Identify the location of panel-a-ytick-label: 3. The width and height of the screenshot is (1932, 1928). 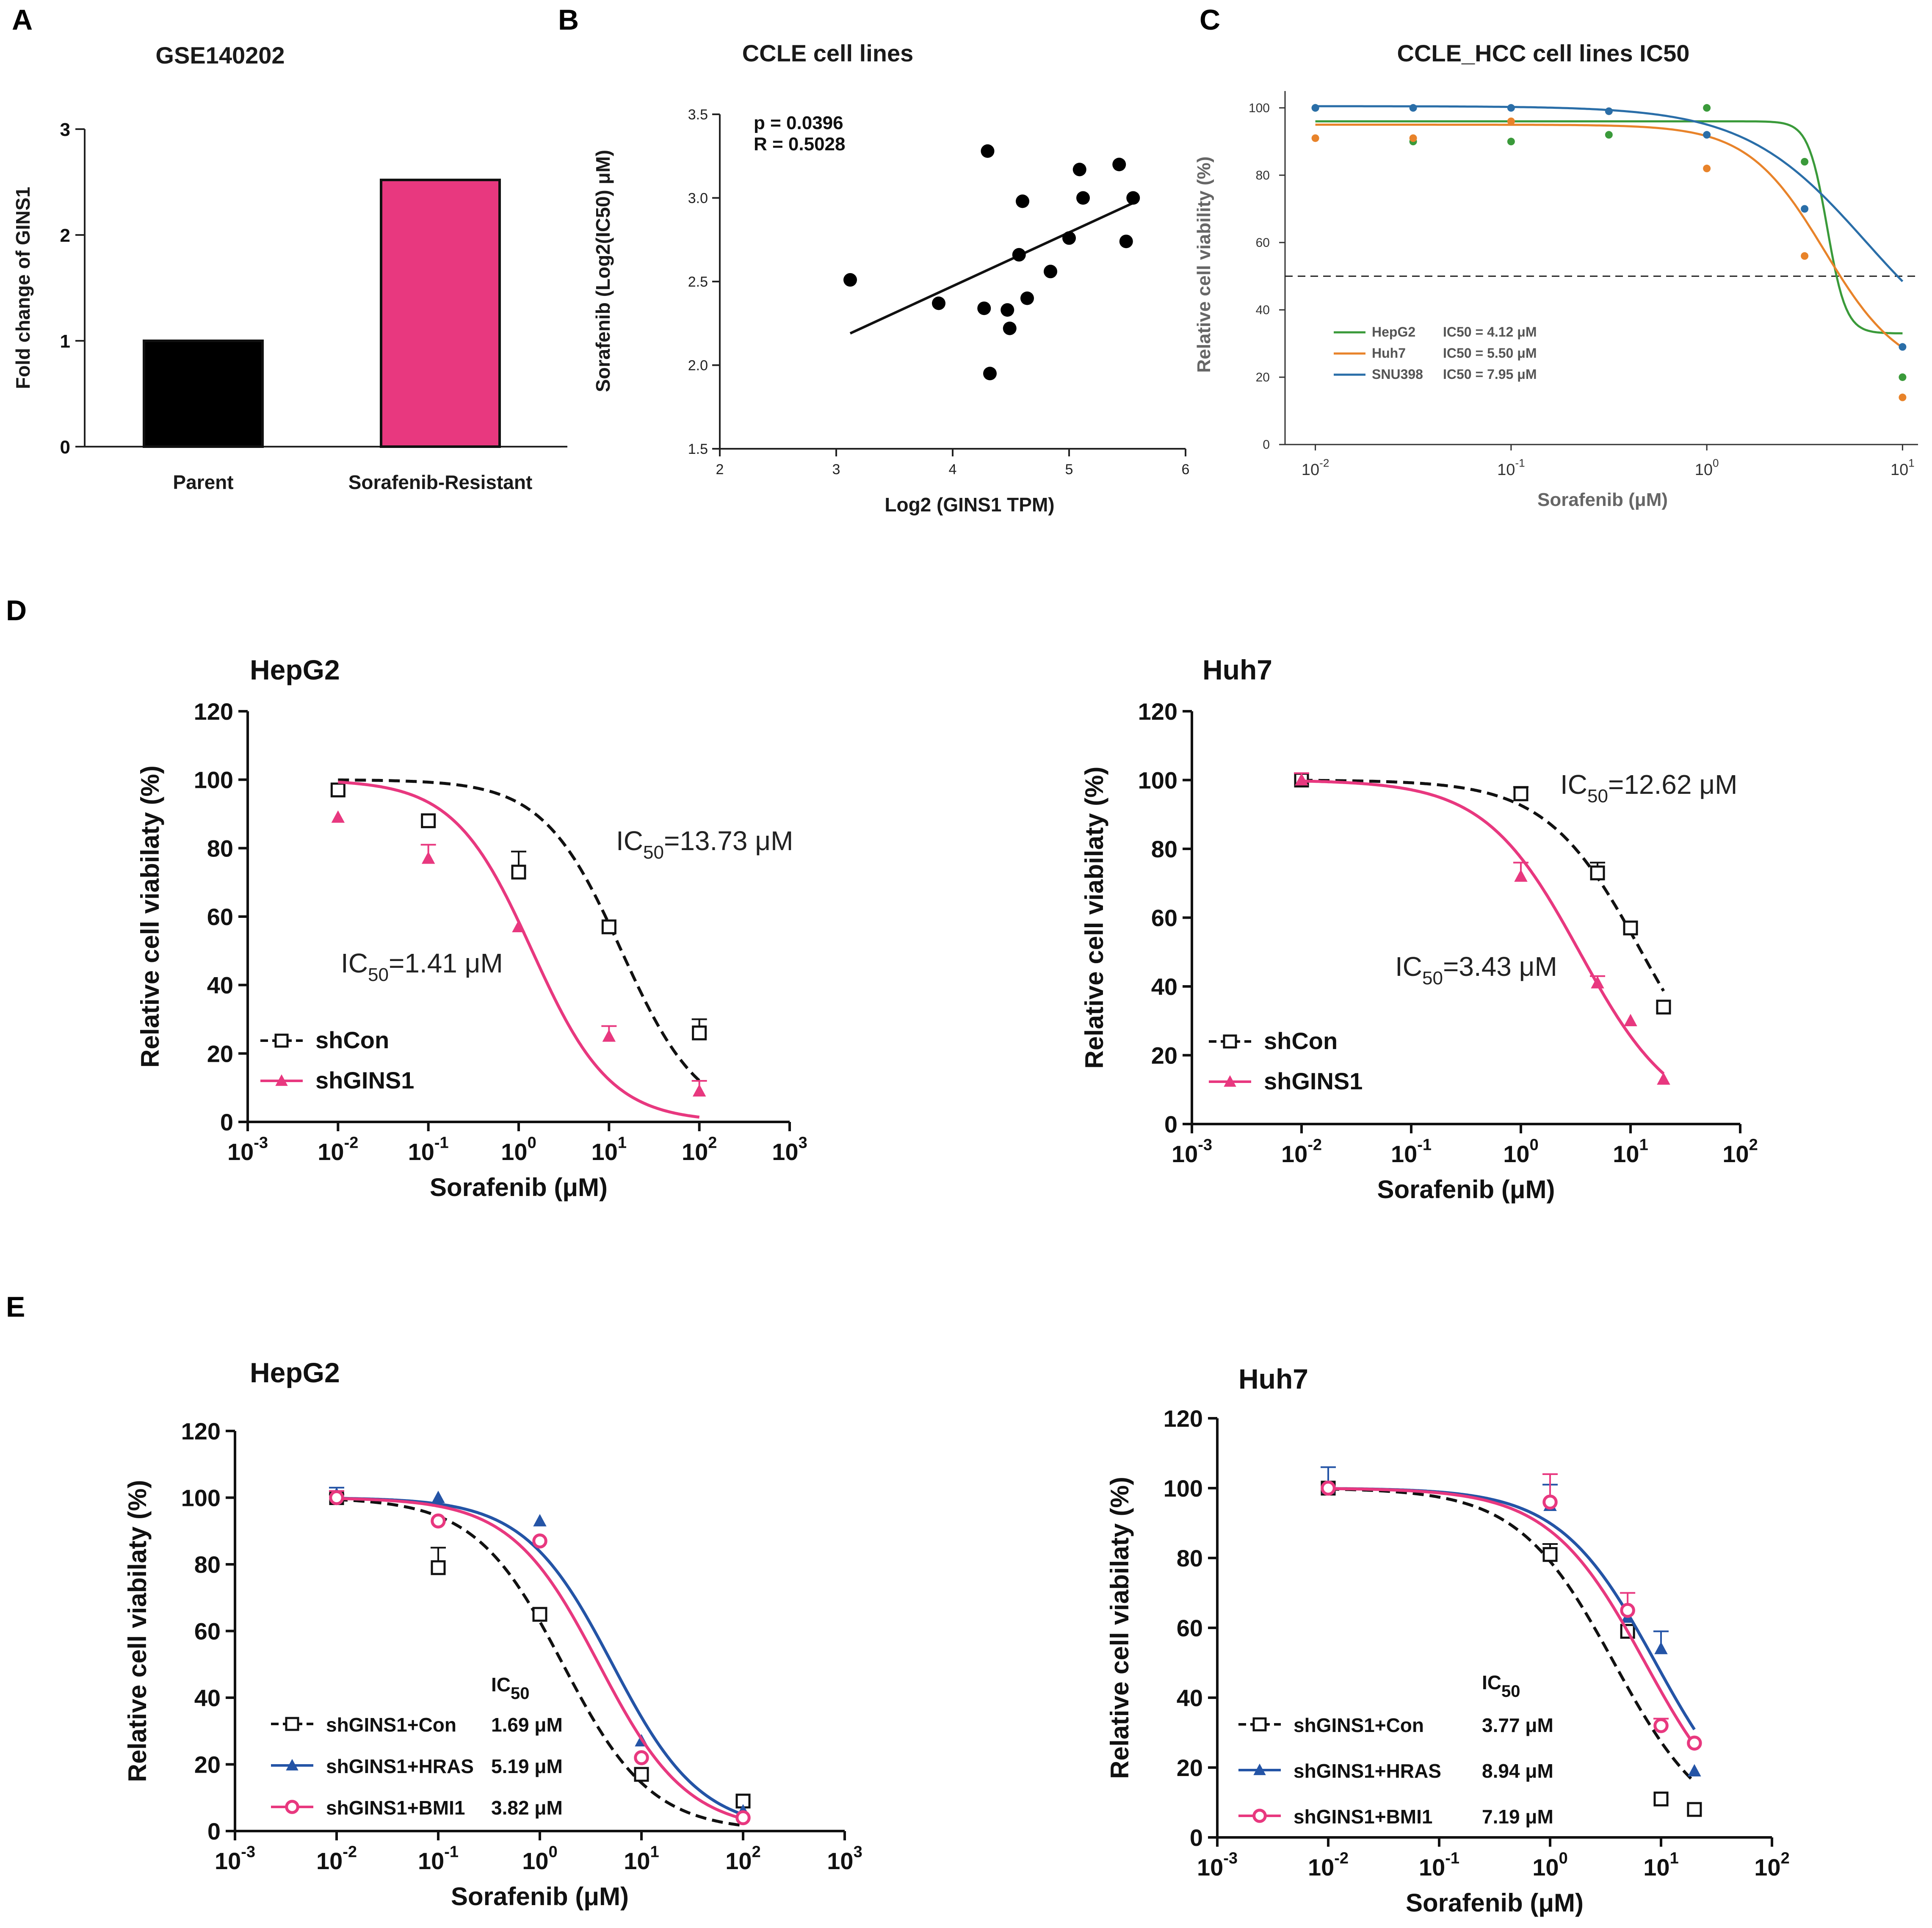
(65, 129).